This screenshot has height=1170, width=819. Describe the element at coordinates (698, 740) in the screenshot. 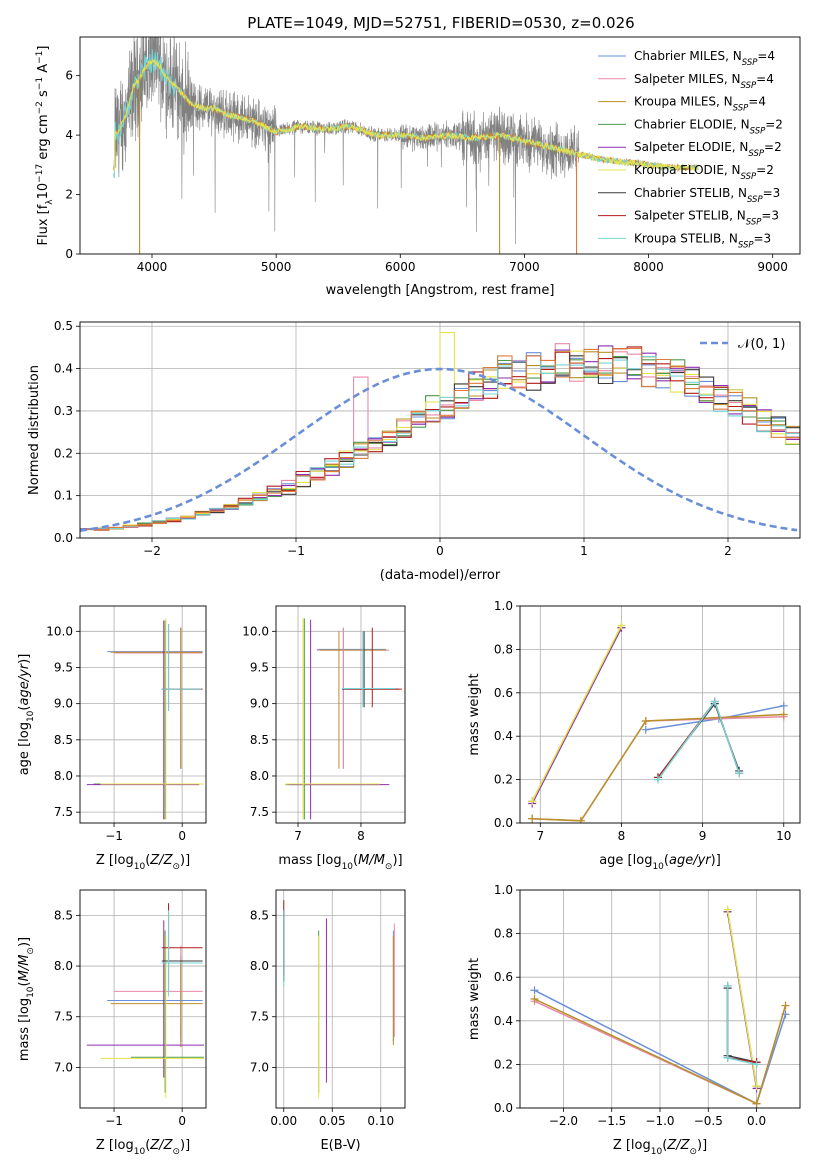

I see `weight_vs_age-line-chabrier_stelib` at that location.